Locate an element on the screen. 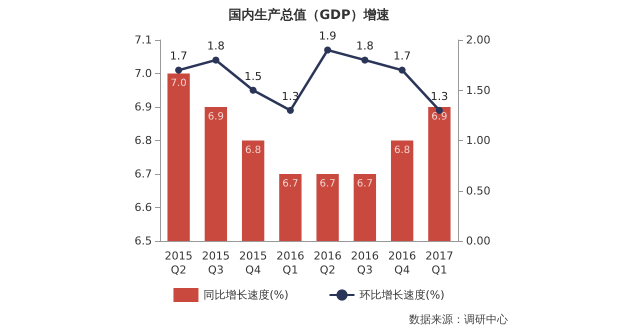  y2-tick-label: 1.00 is located at coordinates (478, 140).